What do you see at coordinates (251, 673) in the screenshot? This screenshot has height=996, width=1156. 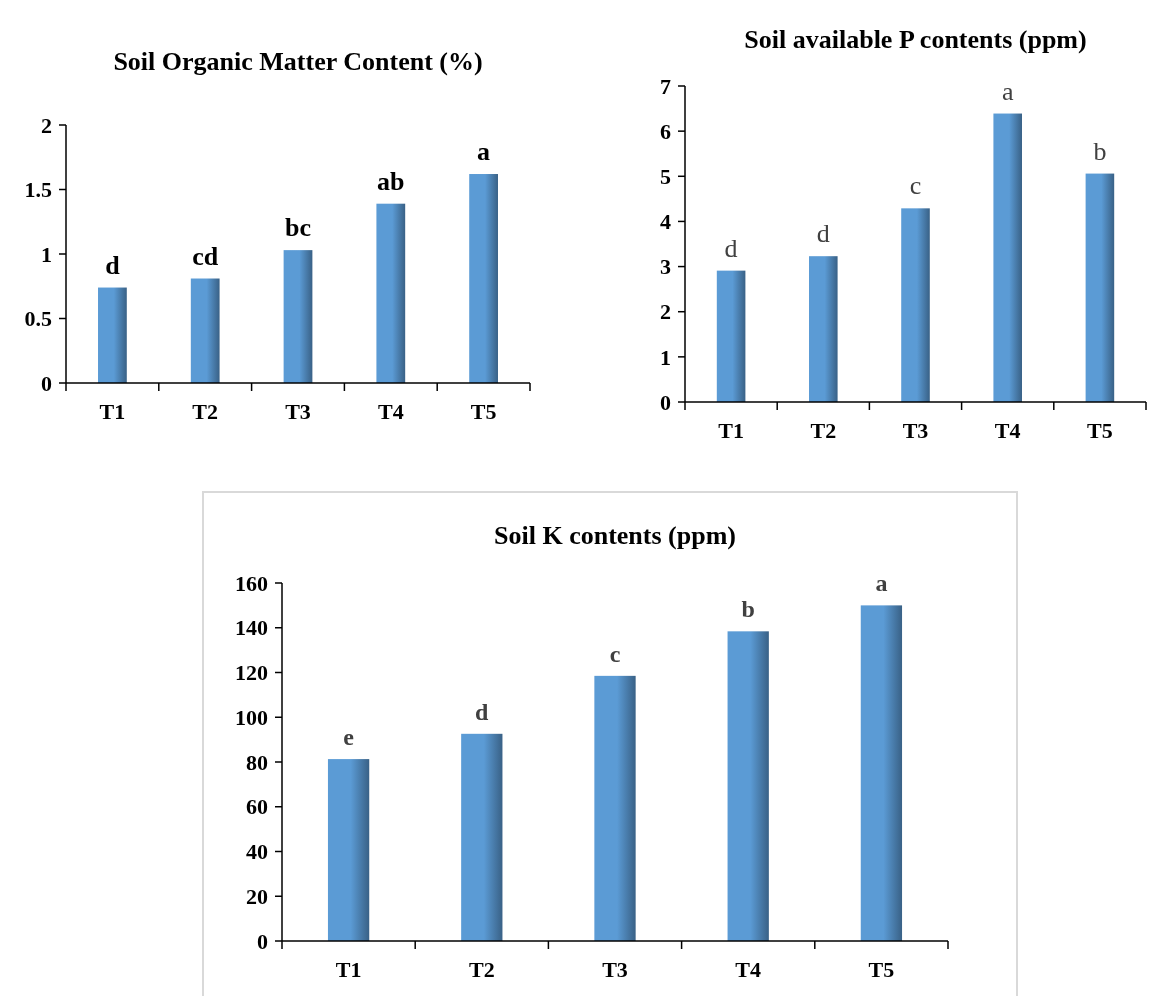 I see `y-tick-label: 120` at bounding box center [251, 673].